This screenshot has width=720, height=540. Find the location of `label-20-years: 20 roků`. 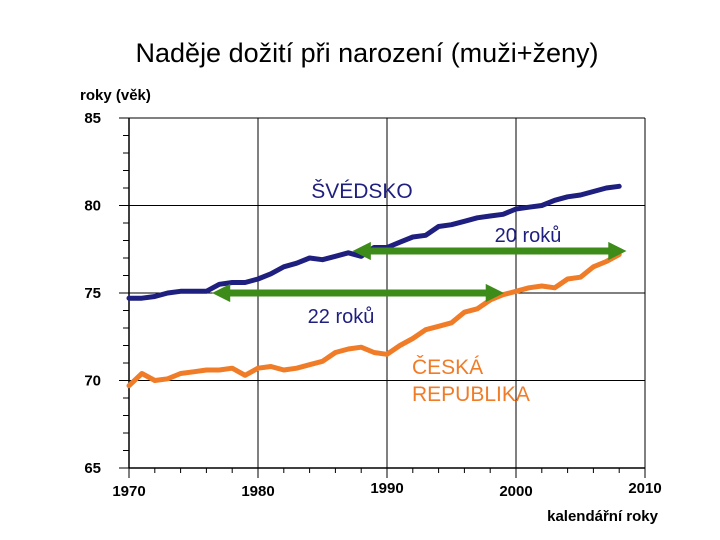

label-20-years: 20 roků is located at coordinates (528, 236).